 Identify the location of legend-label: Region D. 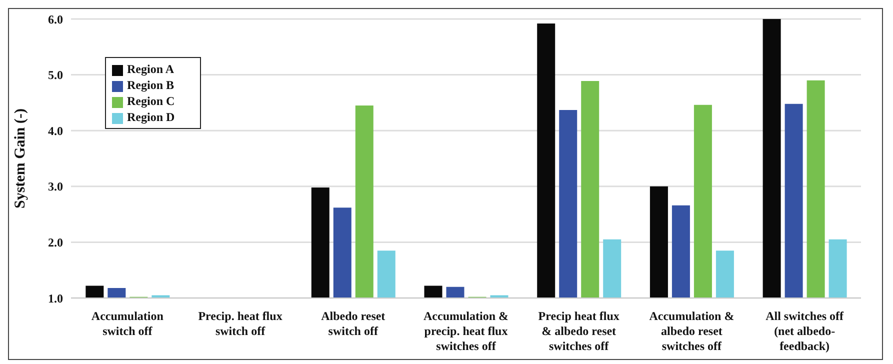
(151, 117).